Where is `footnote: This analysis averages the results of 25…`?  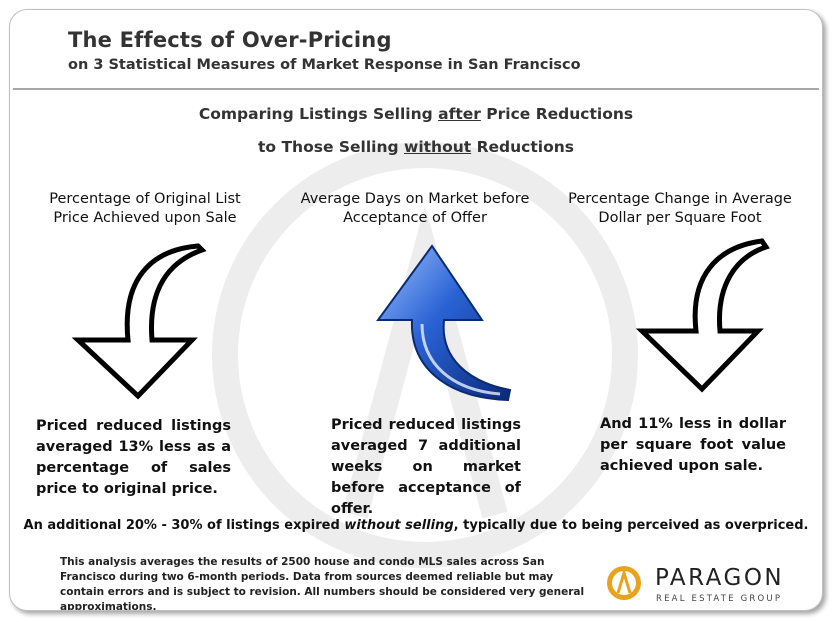 footnote: This analysis averages the results of 25… is located at coordinates (322, 583).